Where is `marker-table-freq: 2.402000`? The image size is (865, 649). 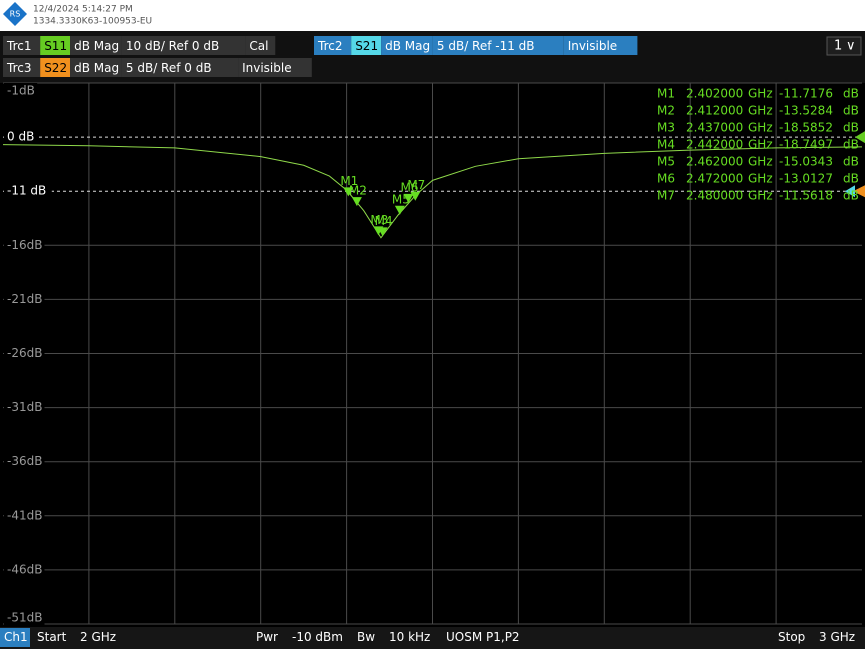 marker-table-freq: 2.402000 is located at coordinates (714, 94).